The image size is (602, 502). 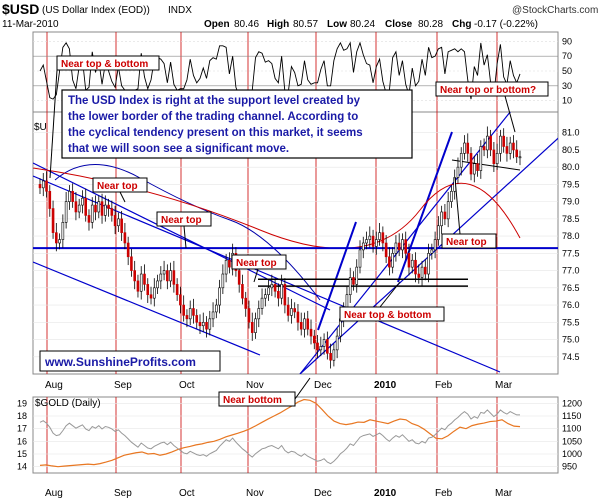 What do you see at coordinates (30, 24) in the screenshot?
I see `chart-date: 11-Mar-2010` at bounding box center [30, 24].